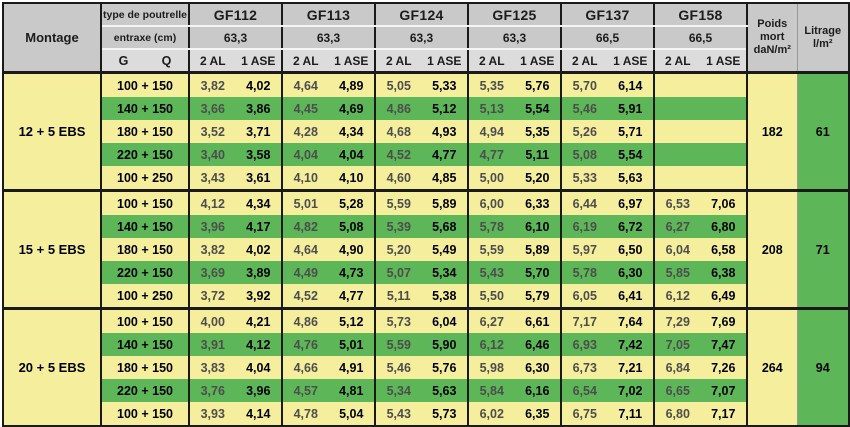 The image size is (850, 427). What do you see at coordinates (723, 226) in the screenshot?
I see `value-1ase: 6,80` at bounding box center [723, 226].